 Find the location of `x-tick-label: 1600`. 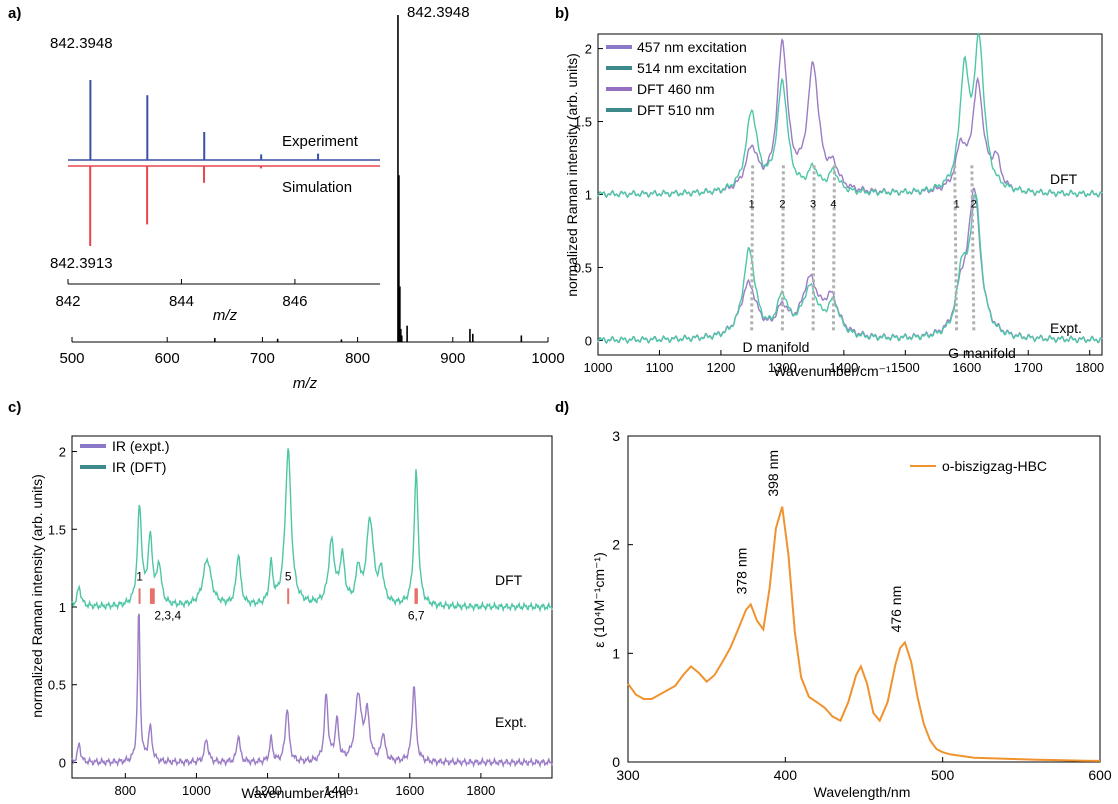

x-tick-label: 1600 is located at coordinates (966, 367).